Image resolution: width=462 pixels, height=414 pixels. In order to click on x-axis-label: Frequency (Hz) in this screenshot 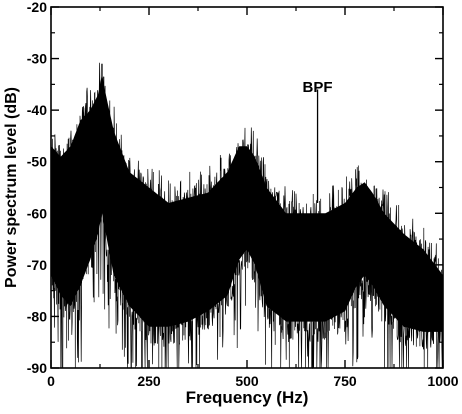, I will do `click(247, 397)`.